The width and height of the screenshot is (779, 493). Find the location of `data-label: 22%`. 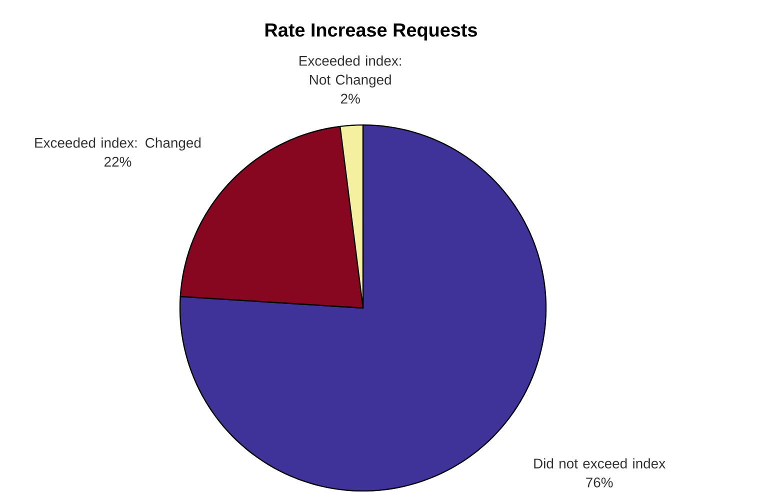

data-label: 22% is located at coordinates (118, 161).